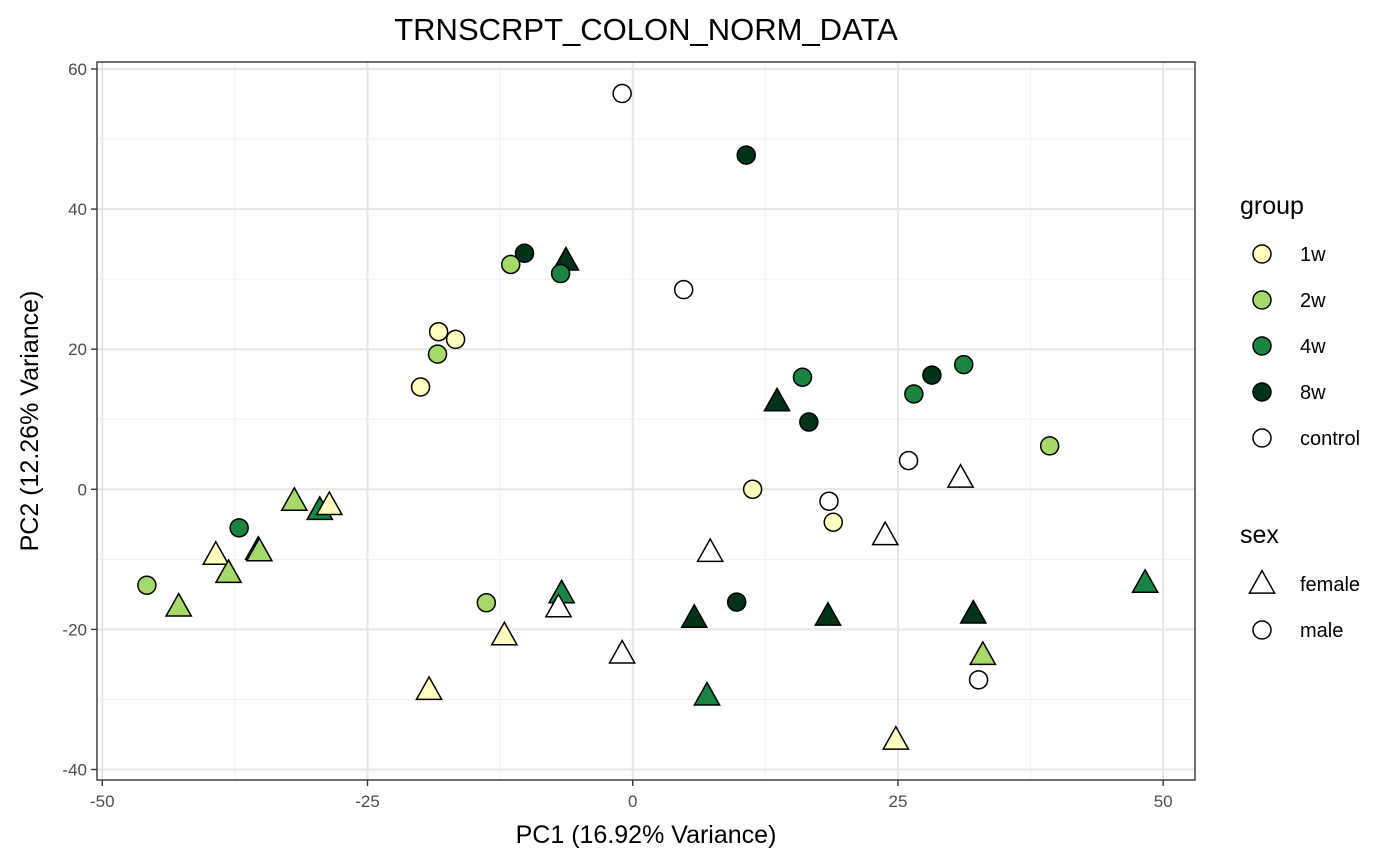  I want to click on legend-label-group: 8w, so click(1313, 393).